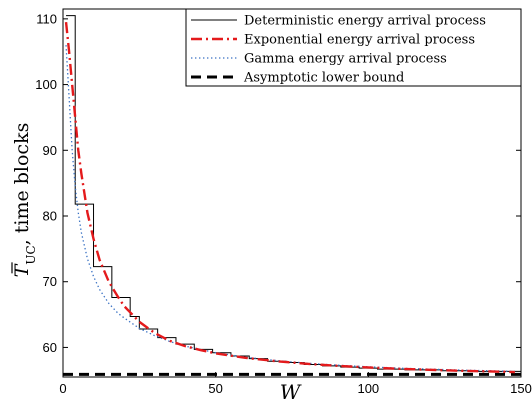 This screenshot has height=407, width=532. I want to click on x-tick-label: 0, so click(62, 388).